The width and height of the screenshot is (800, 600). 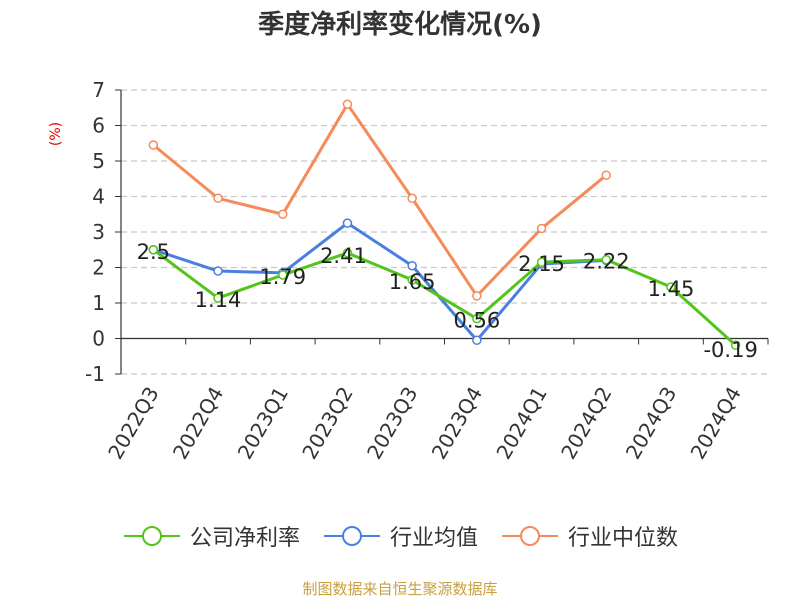 What do you see at coordinates (327, 423) in the screenshot?
I see `x-tick-label: 2023Q2` at bounding box center [327, 423].